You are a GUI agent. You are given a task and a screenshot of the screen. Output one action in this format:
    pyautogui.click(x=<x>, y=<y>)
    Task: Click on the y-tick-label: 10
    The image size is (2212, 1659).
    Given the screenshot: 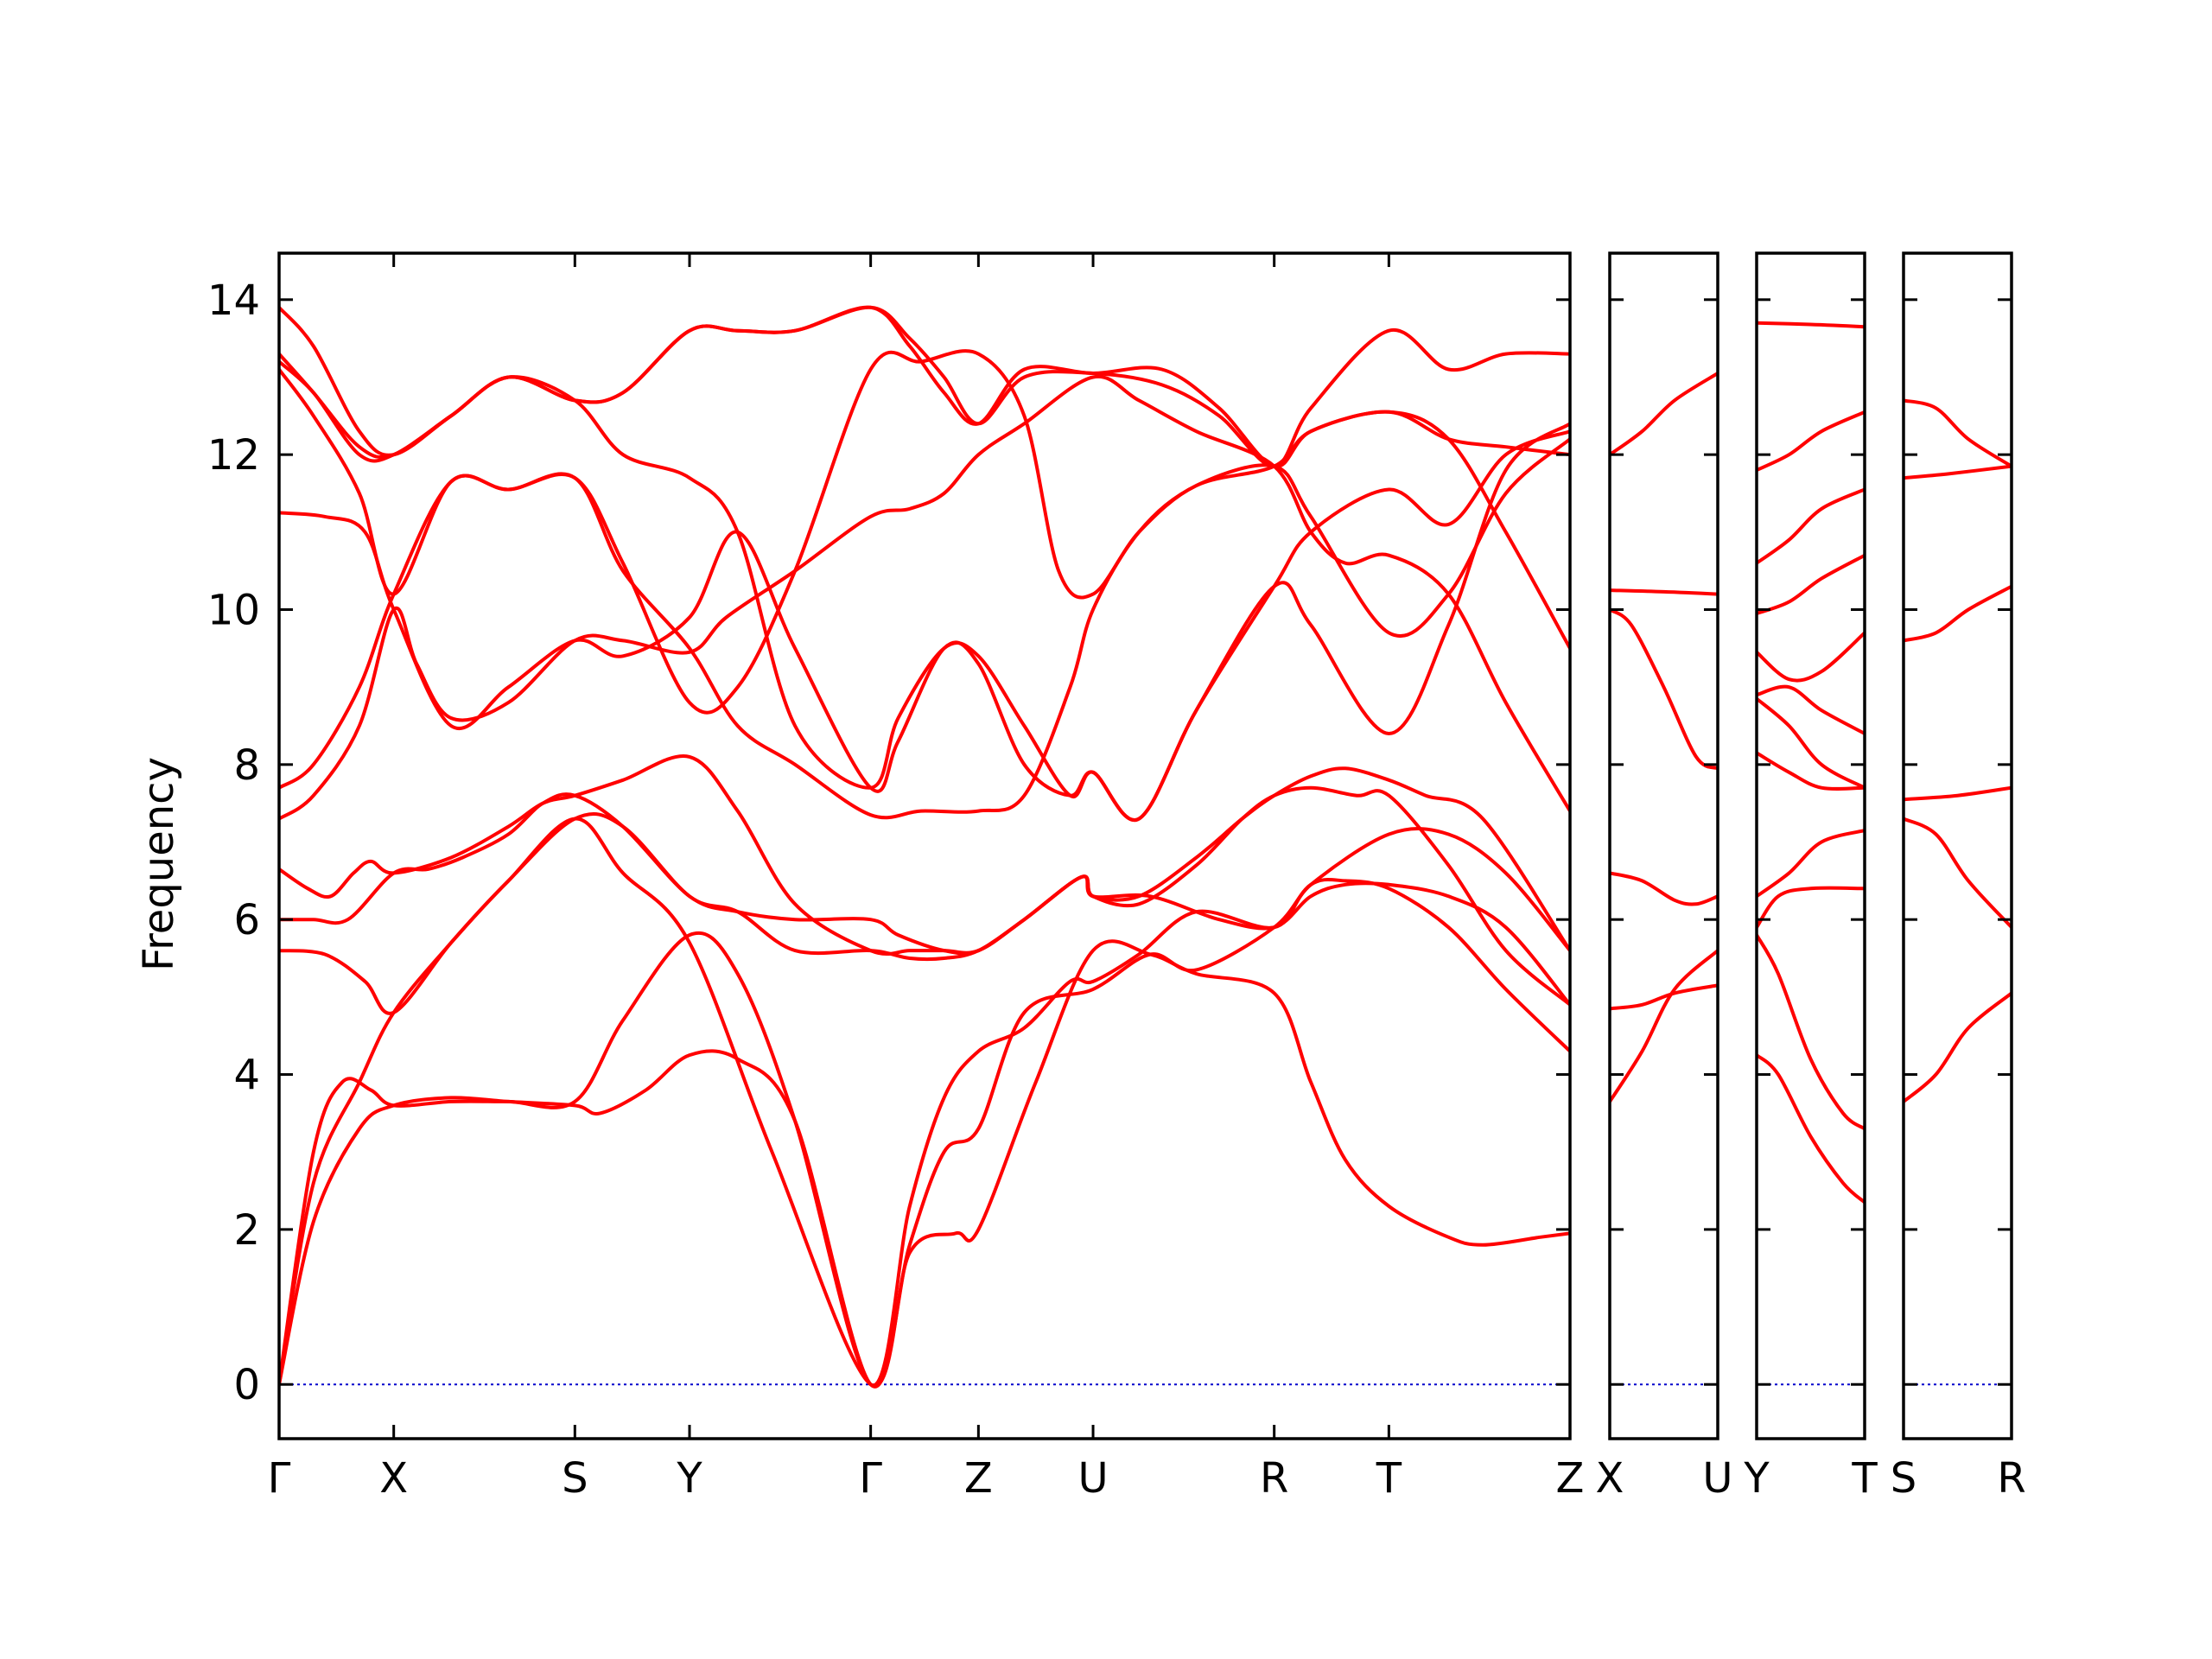 What is the action you would take?
    pyautogui.click(x=233, y=610)
    